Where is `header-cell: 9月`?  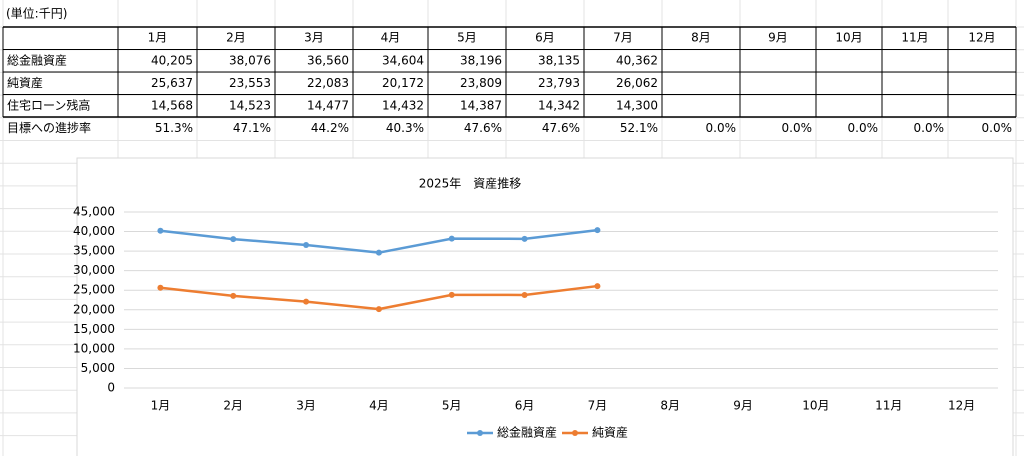
header-cell: 9月 is located at coordinates (778, 38).